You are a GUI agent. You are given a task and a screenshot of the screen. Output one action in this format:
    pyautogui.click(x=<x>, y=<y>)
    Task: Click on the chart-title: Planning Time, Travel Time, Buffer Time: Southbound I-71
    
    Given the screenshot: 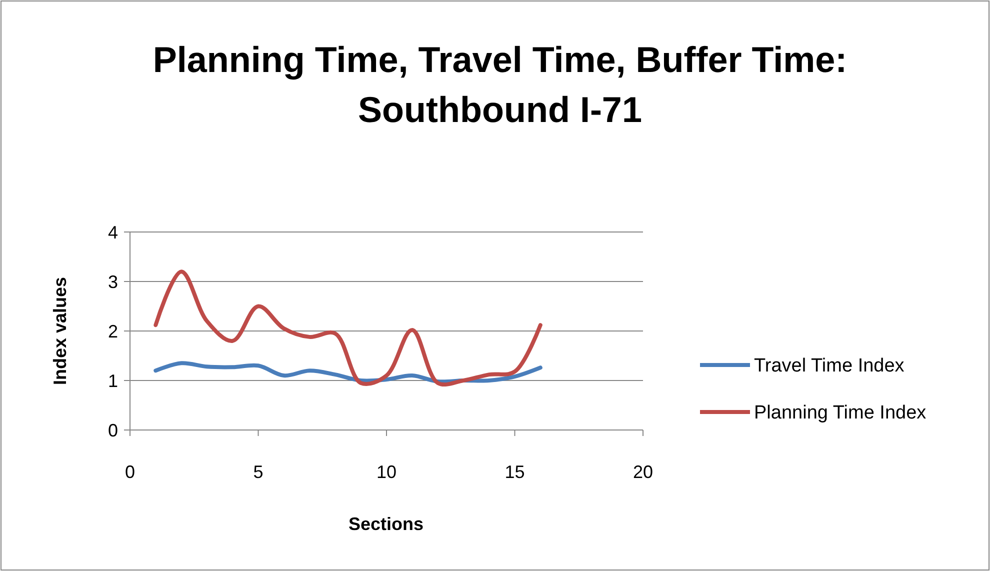 What is the action you would take?
    pyautogui.click(x=500, y=84)
    